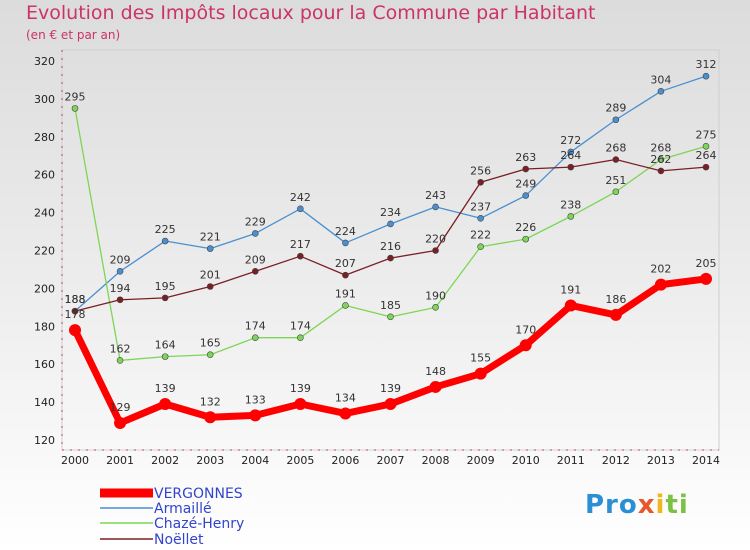 The width and height of the screenshot is (750, 550). I want to click on data-label-armaille: 221, so click(210, 237).